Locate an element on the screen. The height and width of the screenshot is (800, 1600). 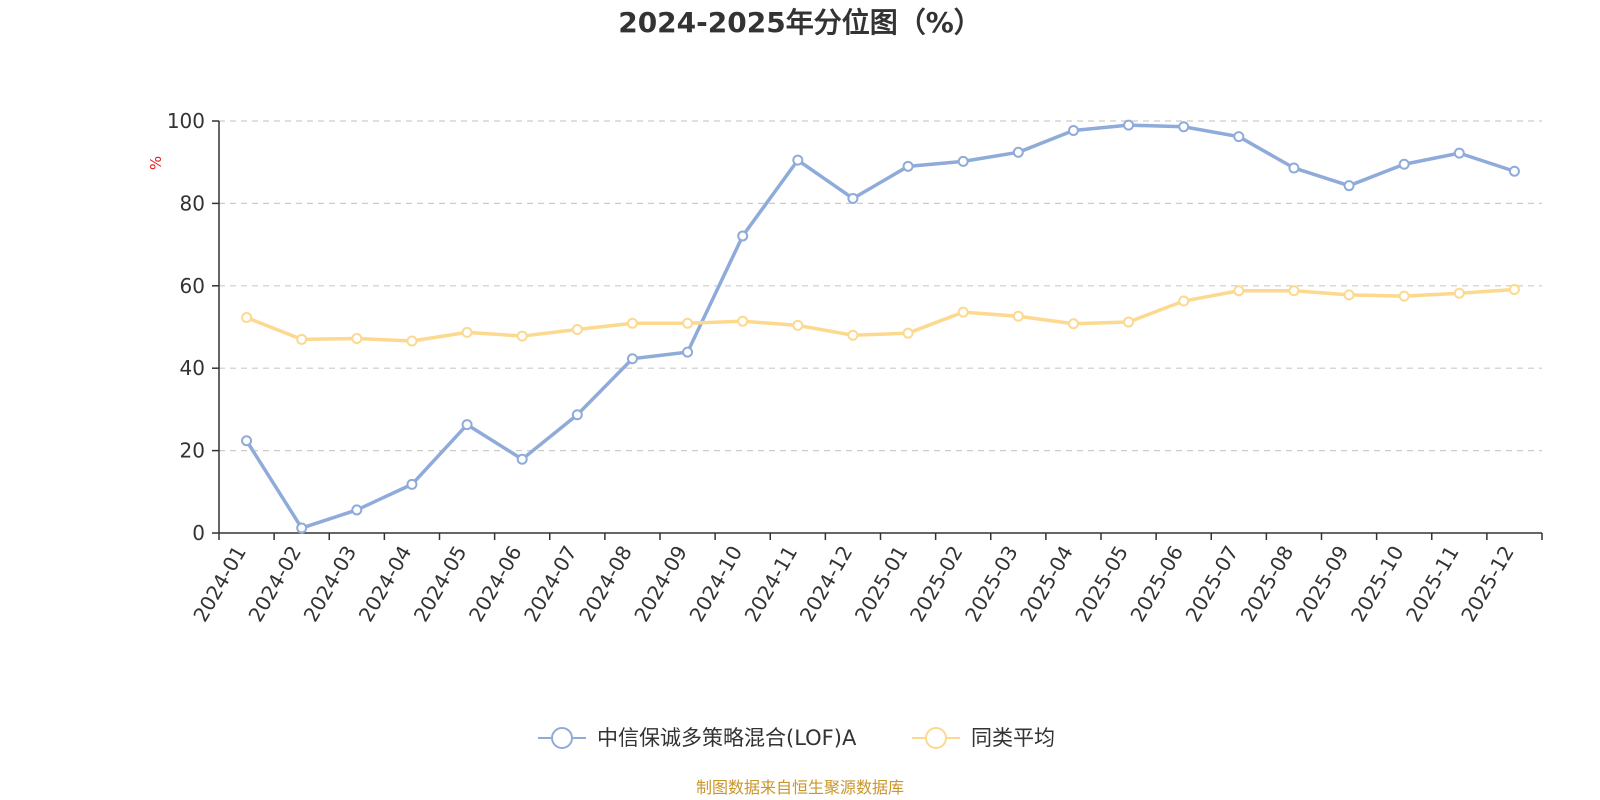
x-tick-label: 2024-02 is located at coordinates (274, 584).